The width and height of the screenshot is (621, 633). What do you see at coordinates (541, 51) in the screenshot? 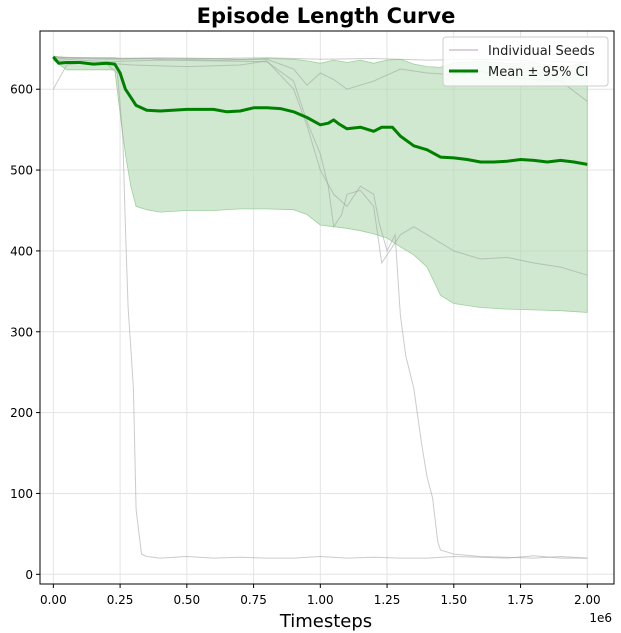
I see `legend-seeds-label: Individual Seeds` at bounding box center [541, 51].